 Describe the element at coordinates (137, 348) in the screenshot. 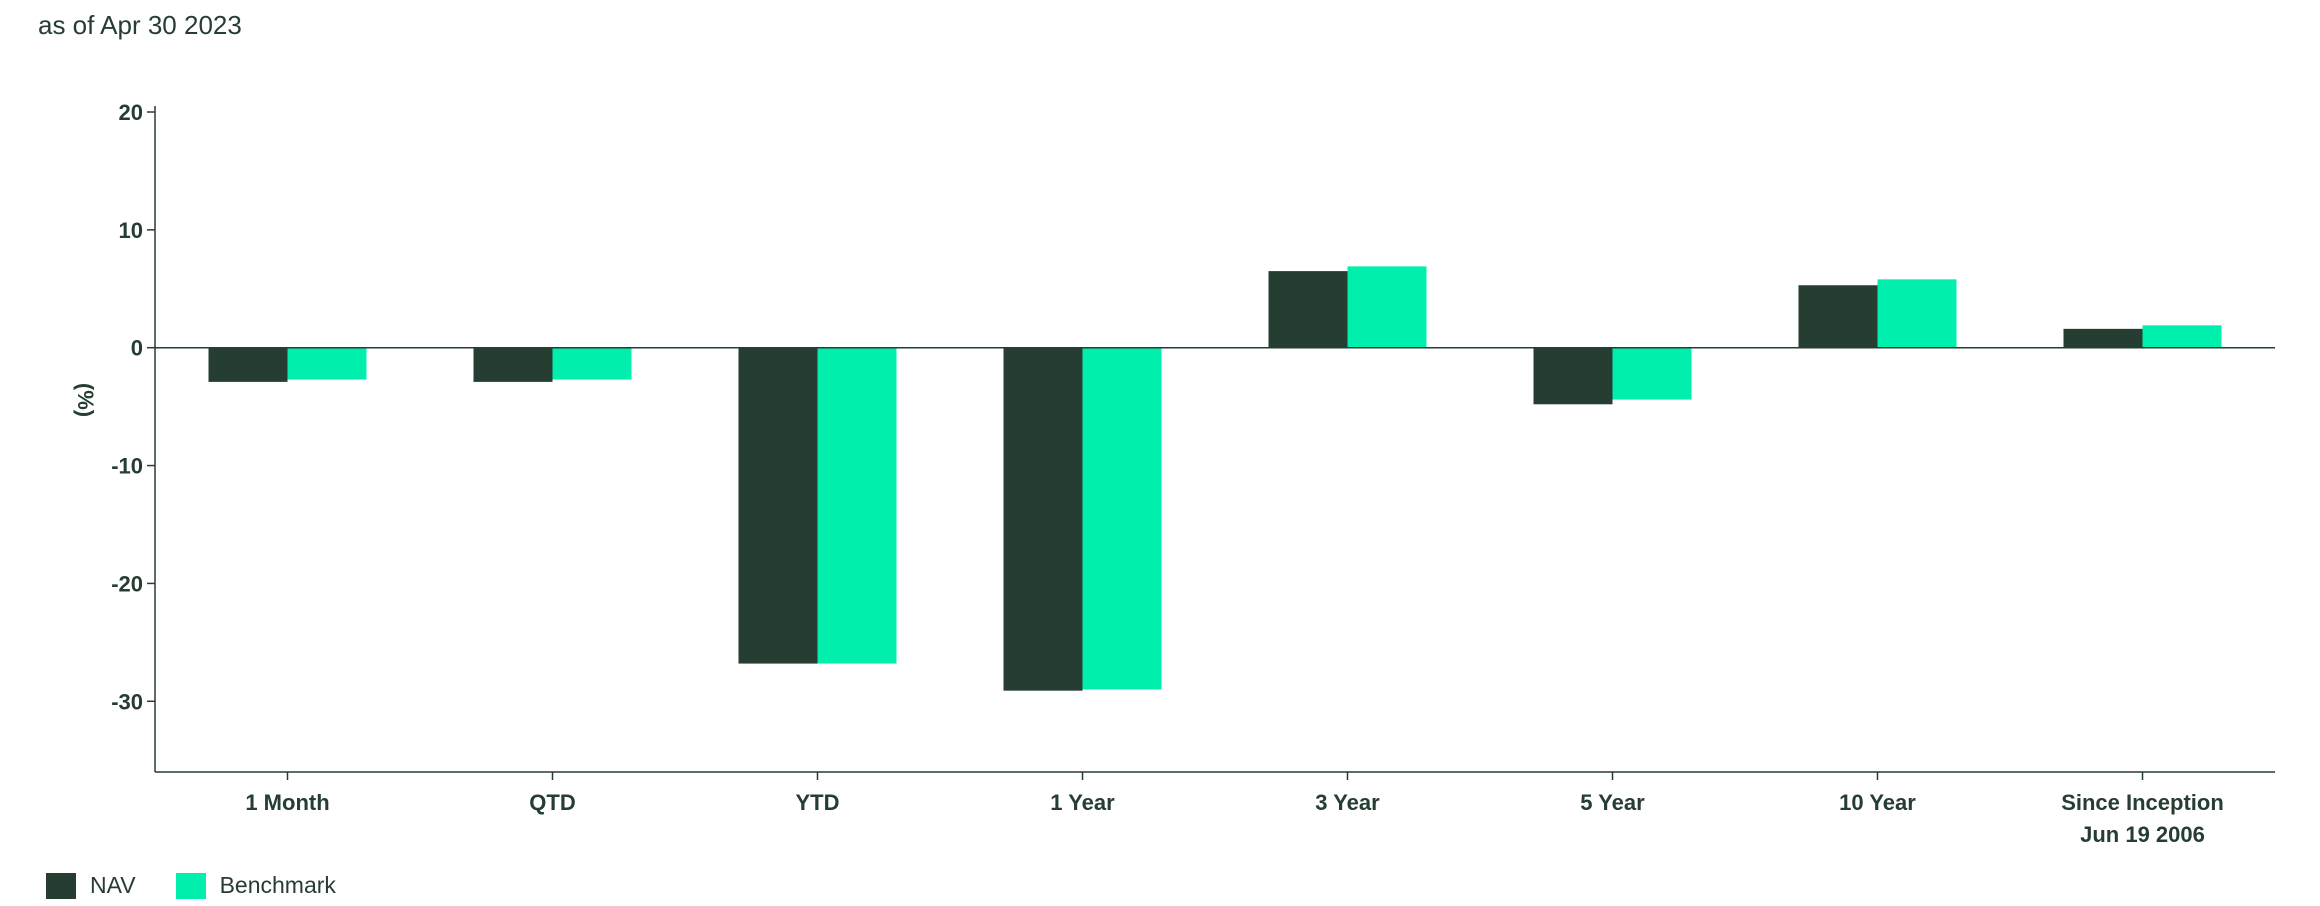

I see `y-tick-label: 0` at that location.